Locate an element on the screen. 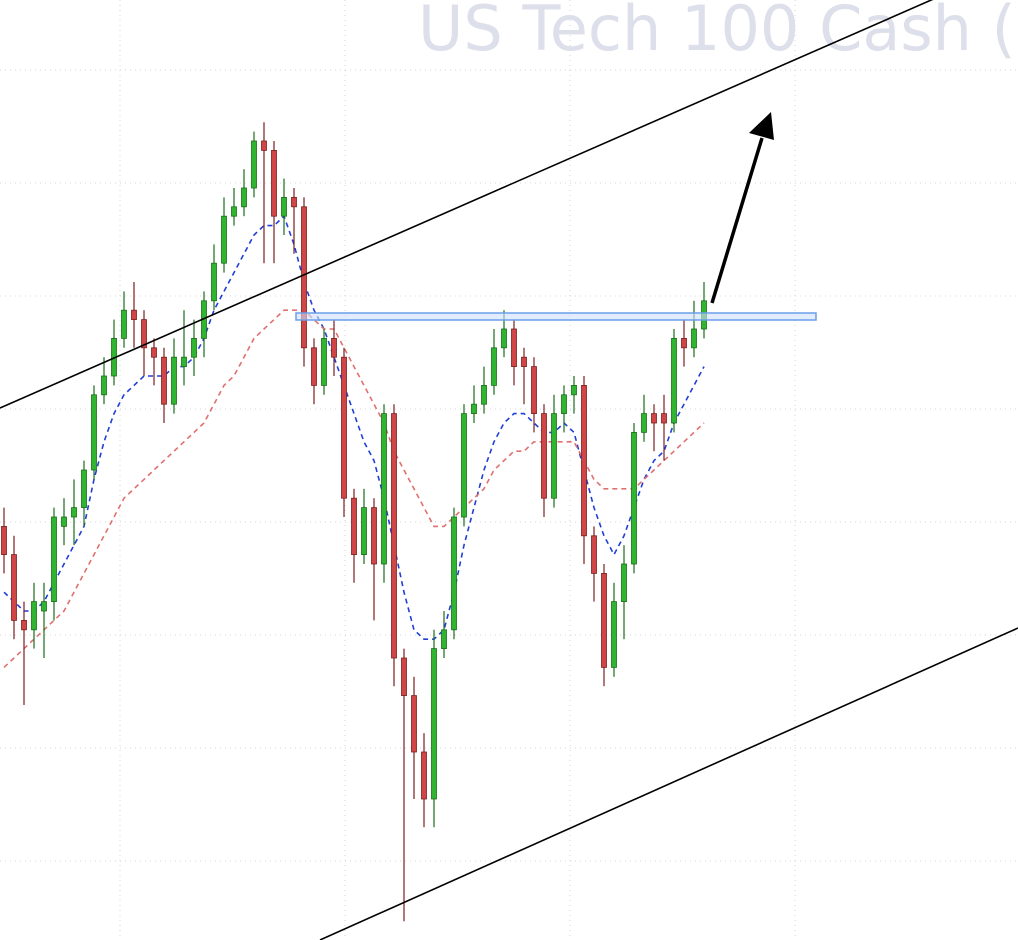  resistance-zone is located at coordinates (556, 316).